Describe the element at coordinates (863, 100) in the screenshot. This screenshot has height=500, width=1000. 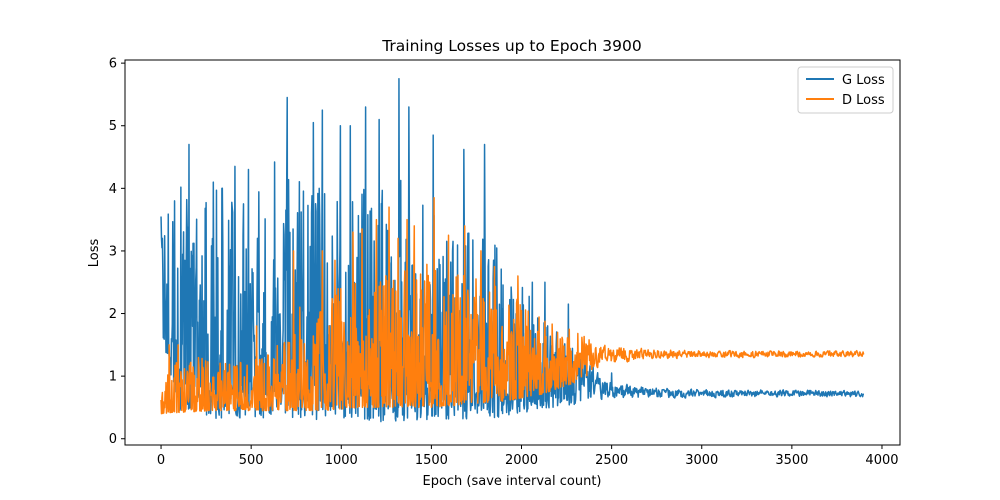
I see `legend-label-d-loss: D Loss` at that location.